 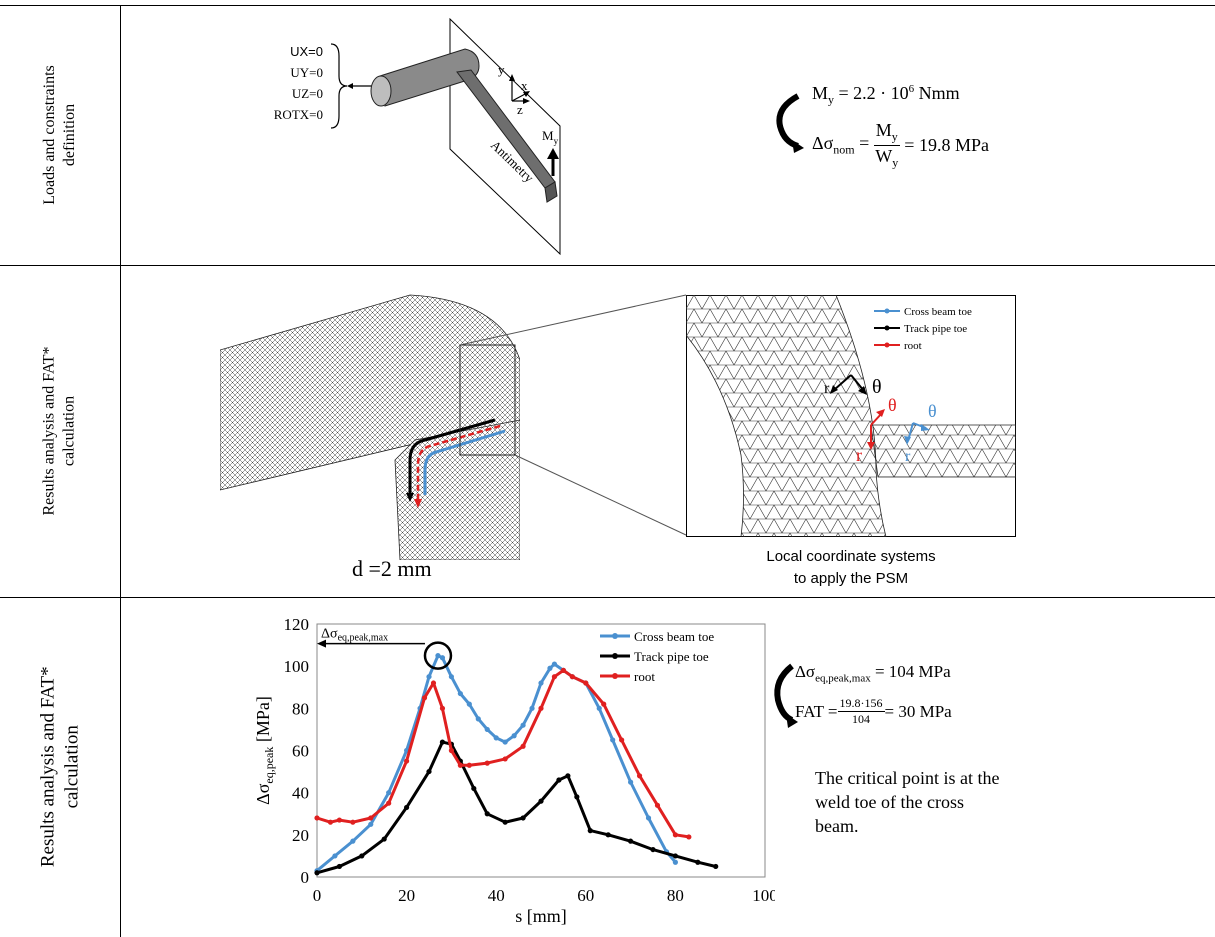 I want to click on fe-mesh-model, so click(x=370, y=427).